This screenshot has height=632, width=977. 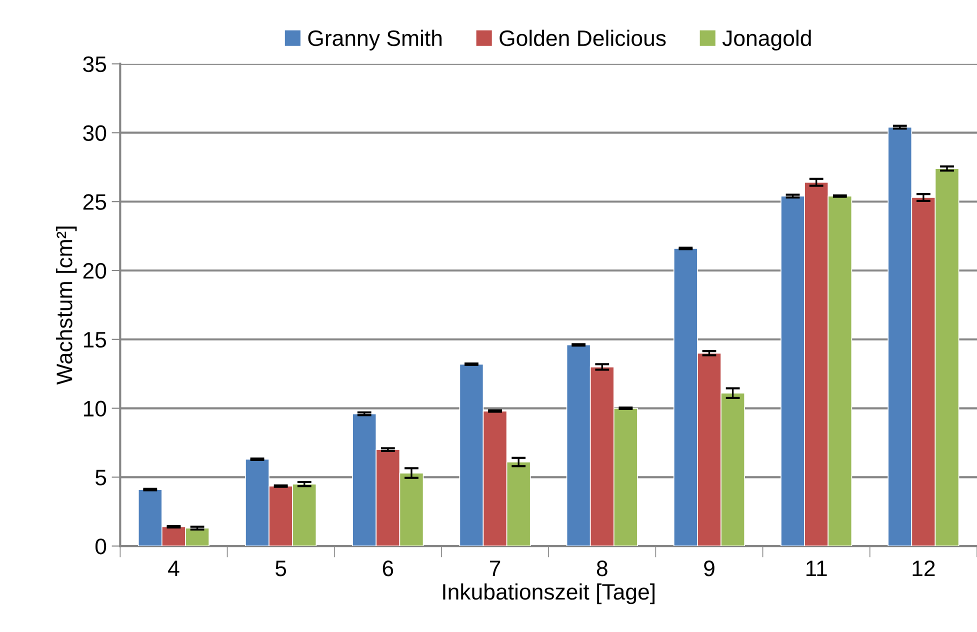 What do you see at coordinates (94, 202) in the screenshot?
I see `y-tick-label: 25` at bounding box center [94, 202].